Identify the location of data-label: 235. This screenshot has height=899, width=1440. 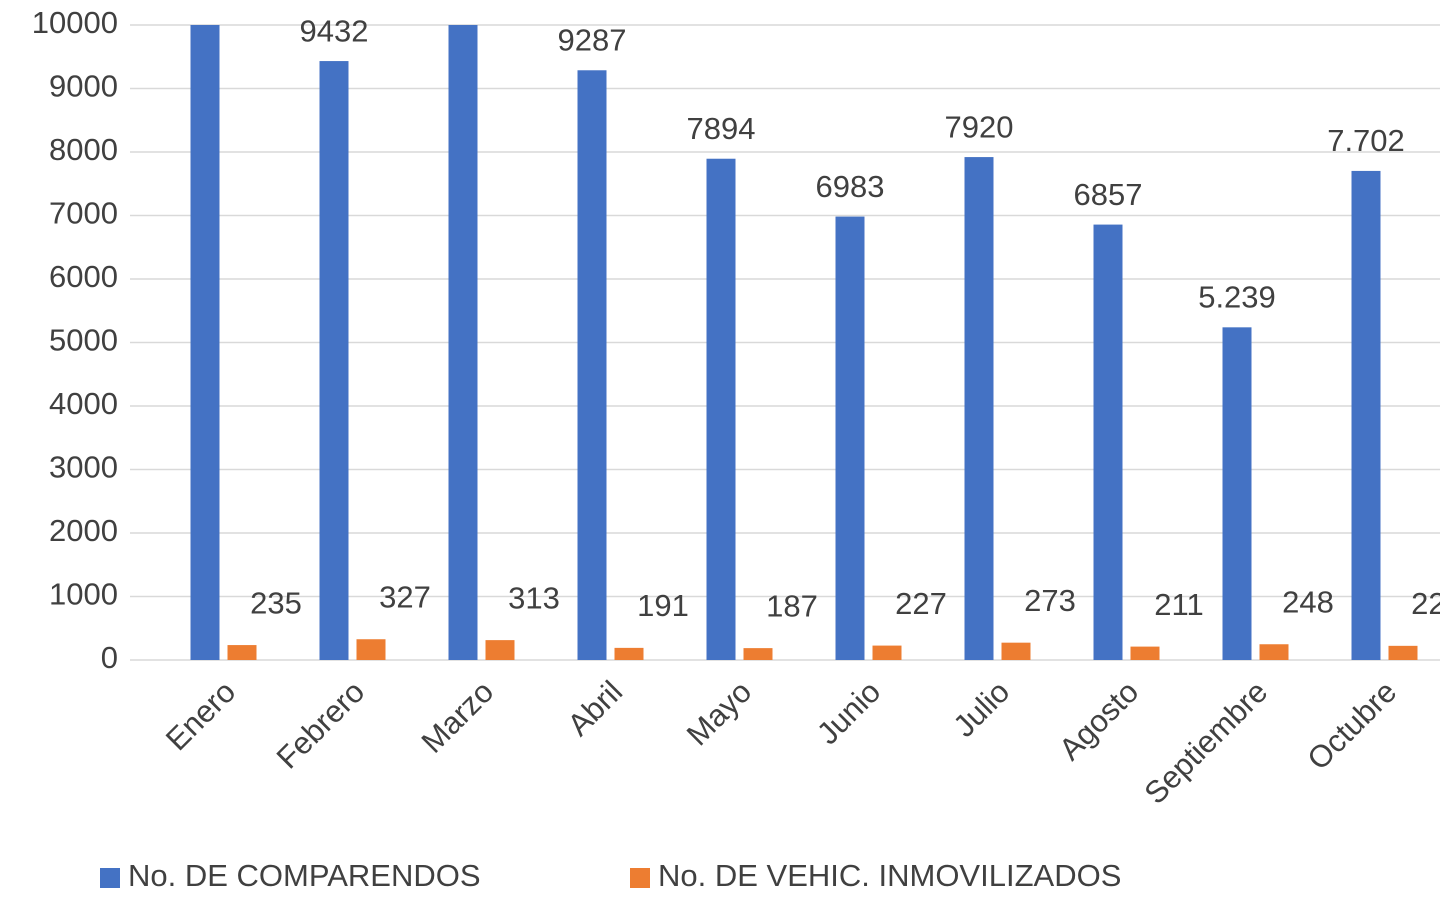
(276, 602).